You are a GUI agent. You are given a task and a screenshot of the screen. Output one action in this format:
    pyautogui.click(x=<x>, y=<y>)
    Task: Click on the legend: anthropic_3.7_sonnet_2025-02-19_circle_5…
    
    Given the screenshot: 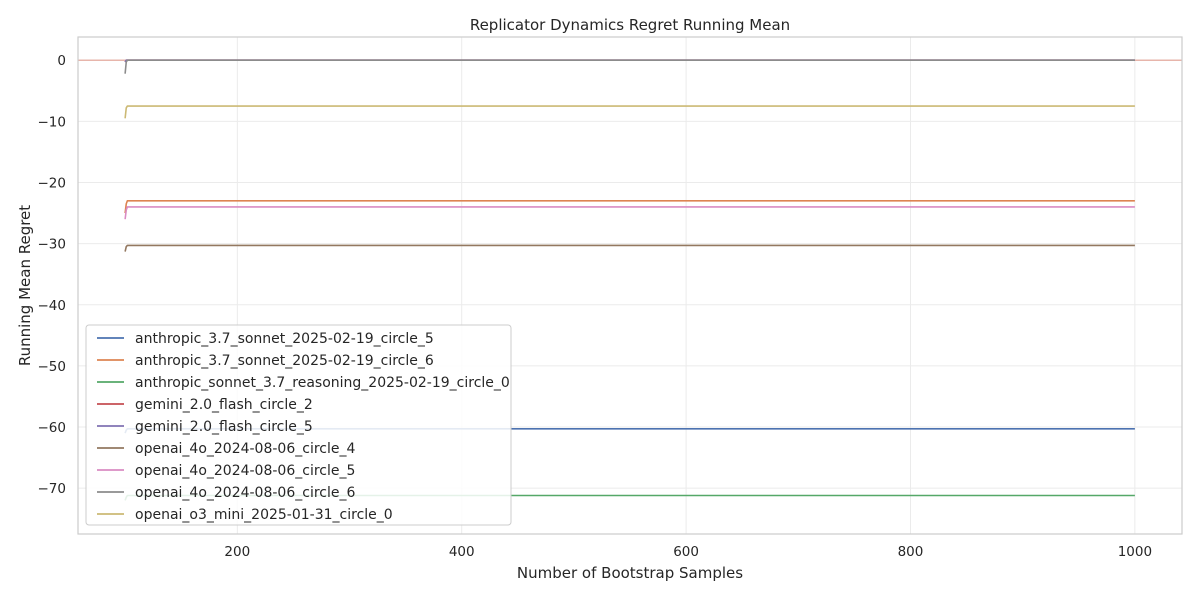 What is the action you would take?
    pyautogui.click(x=298, y=425)
    